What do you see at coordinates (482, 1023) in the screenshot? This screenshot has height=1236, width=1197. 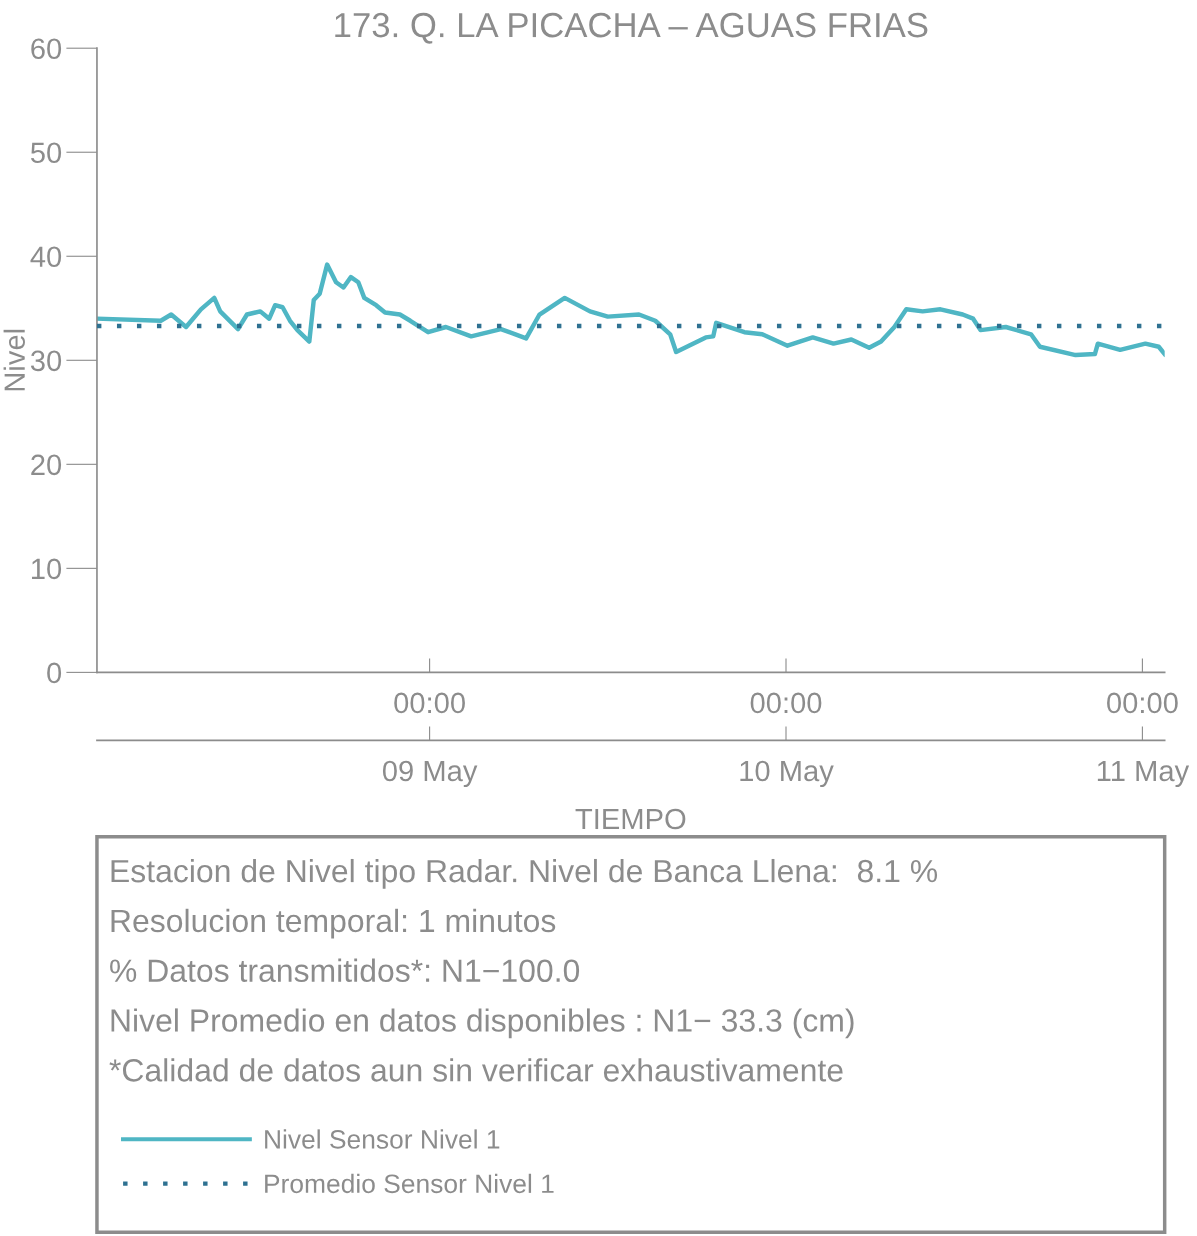 I see `text: Nivel Promedio en datos disponibles : N1− 33.3 (cm)` at bounding box center [482, 1023].